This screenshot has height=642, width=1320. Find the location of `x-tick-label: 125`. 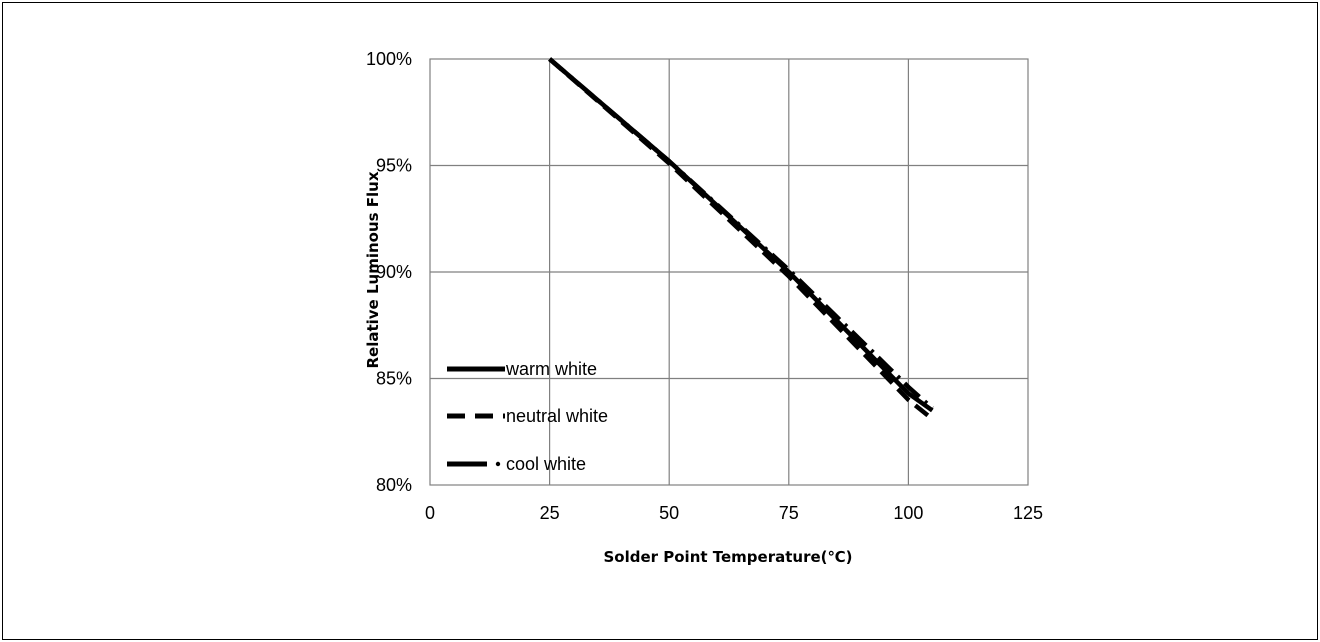

x-tick-label: 125 is located at coordinates (1028, 513).